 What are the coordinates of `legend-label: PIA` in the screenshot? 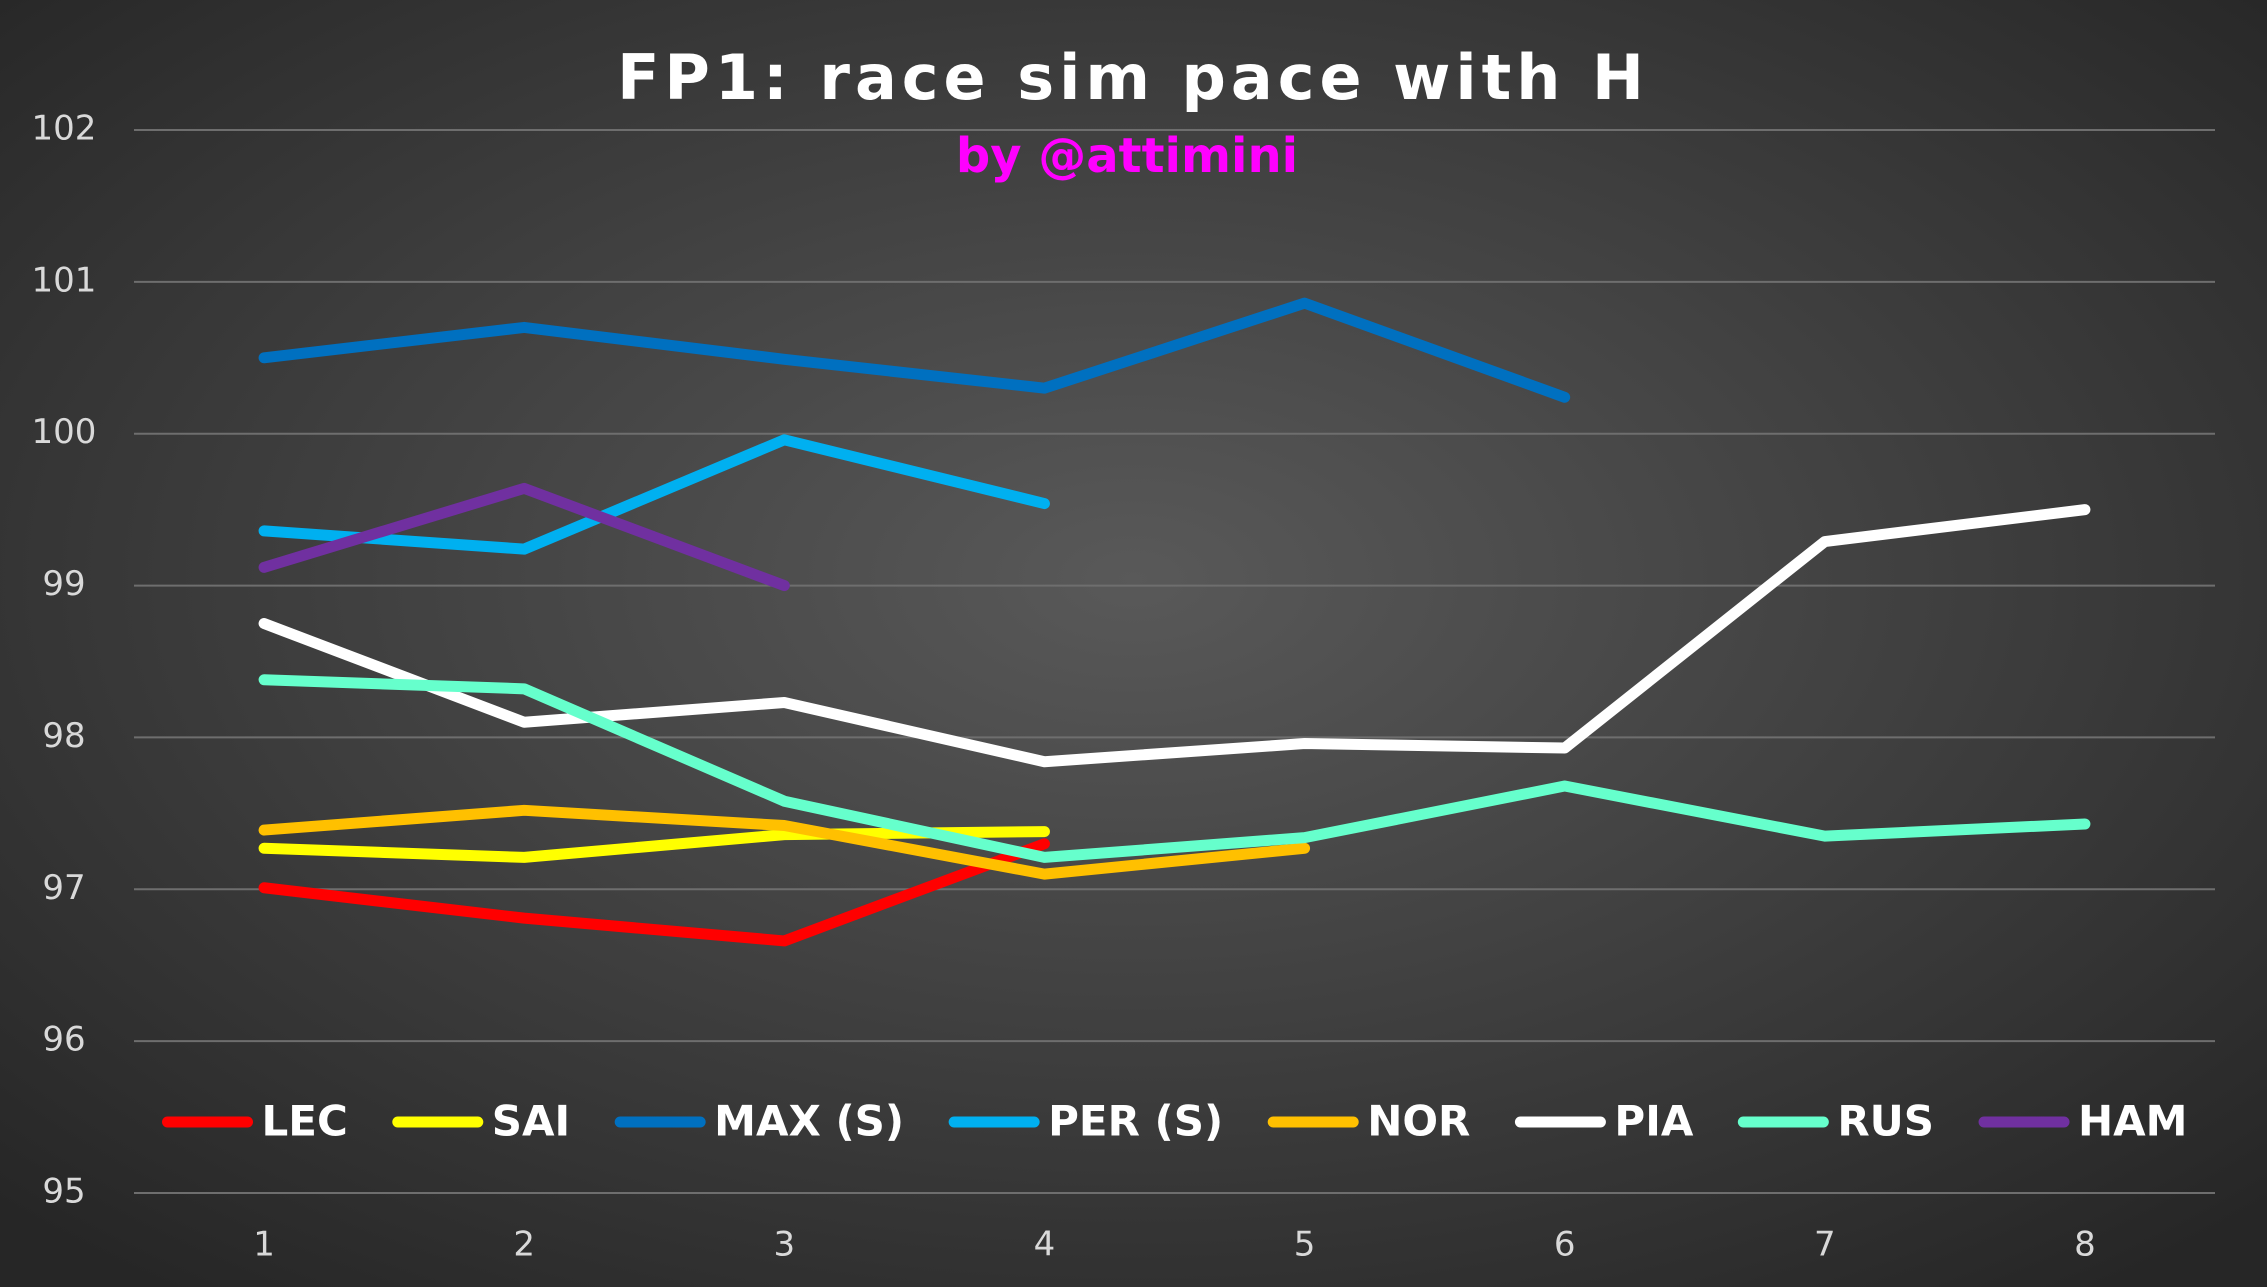 It's located at (1653, 1121).